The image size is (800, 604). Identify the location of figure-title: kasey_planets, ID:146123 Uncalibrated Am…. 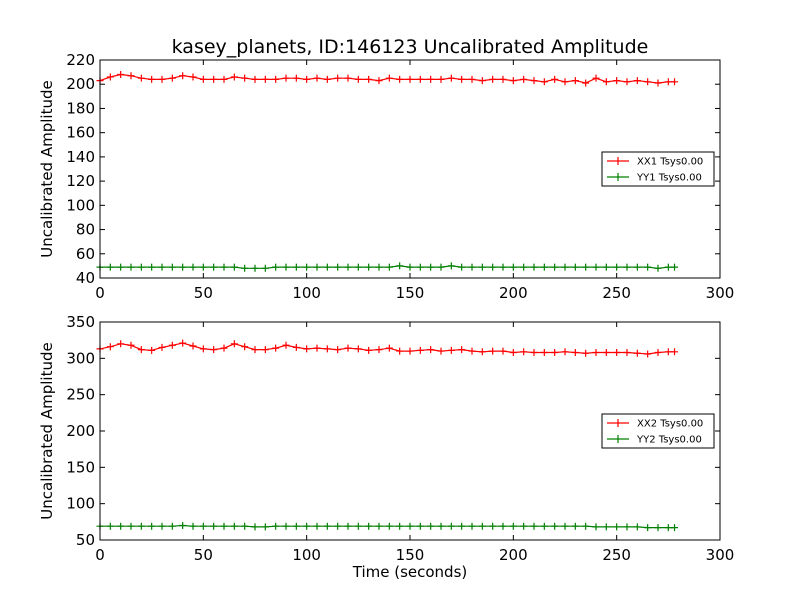
(410, 47).